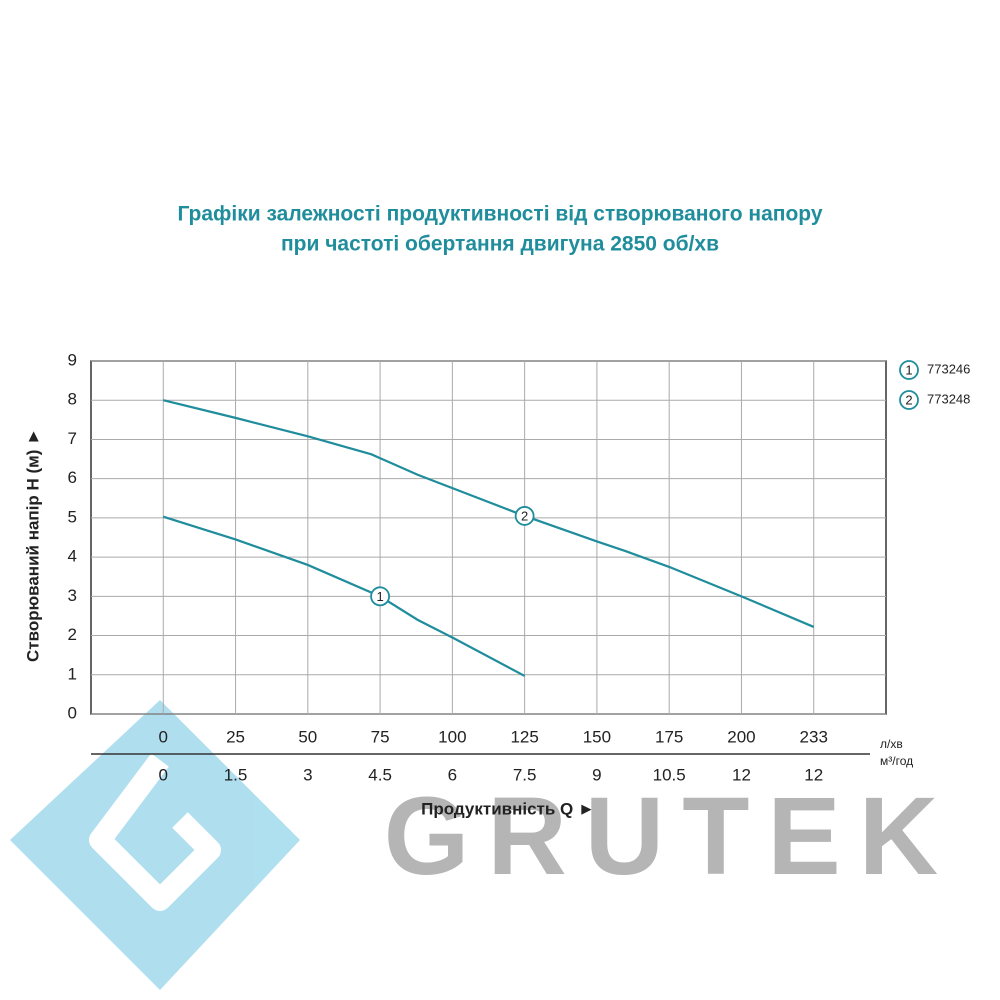 This screenshot has height=1000, width=1000. Describe the element at coordinates (524, 736) in the screenshot. I see `x-tick-label: 125` at that location.